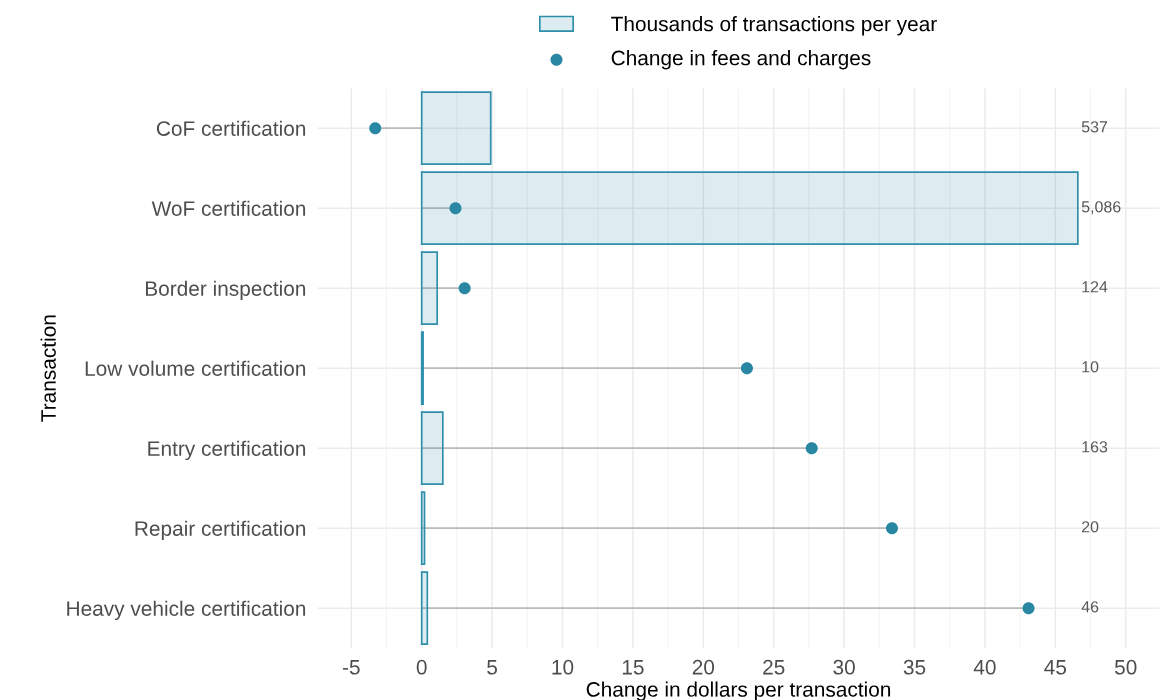 The width and height of the screenshot is (1163, 700). What do you see at coordinates (48, 368) in the screenshot?
I see `y-axis-title: Transaction` at bounding box center [48, 368].